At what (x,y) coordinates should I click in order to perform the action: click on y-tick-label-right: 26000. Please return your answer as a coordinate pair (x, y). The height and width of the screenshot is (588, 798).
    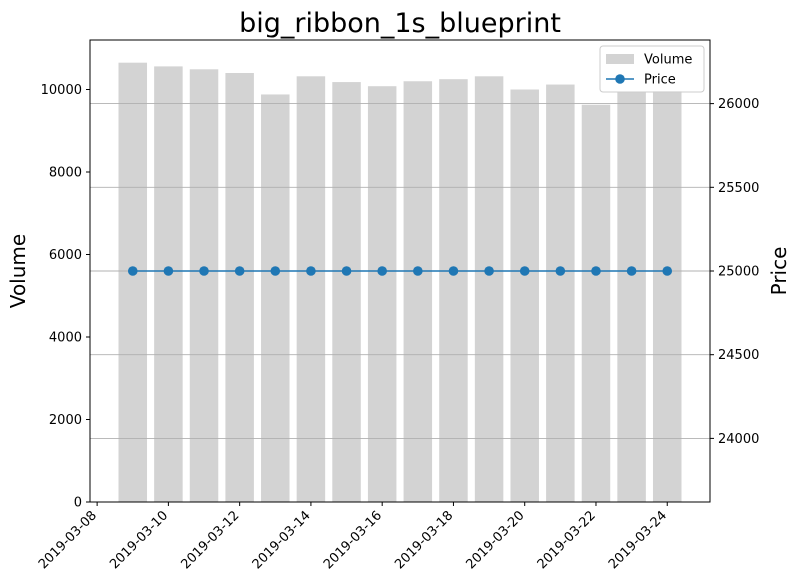
    Looking at the image, I should click on (738, 104).